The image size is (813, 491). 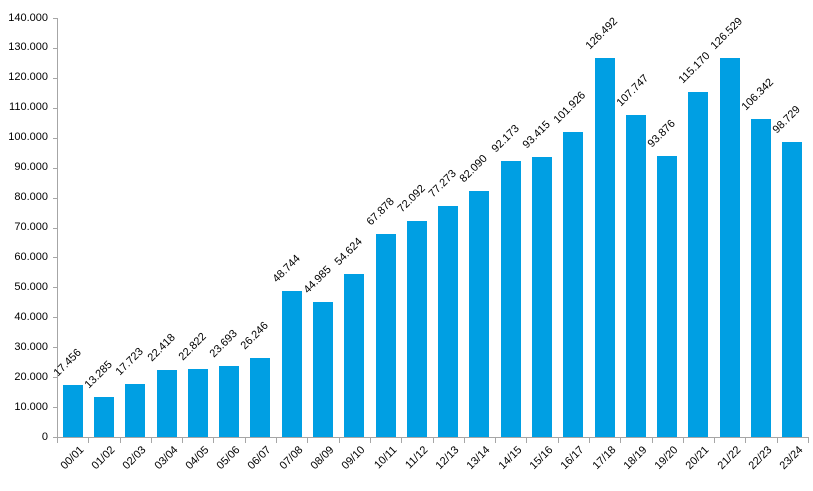 I want to click on bar-value-label: 126.529, so click(x=727, y=33).